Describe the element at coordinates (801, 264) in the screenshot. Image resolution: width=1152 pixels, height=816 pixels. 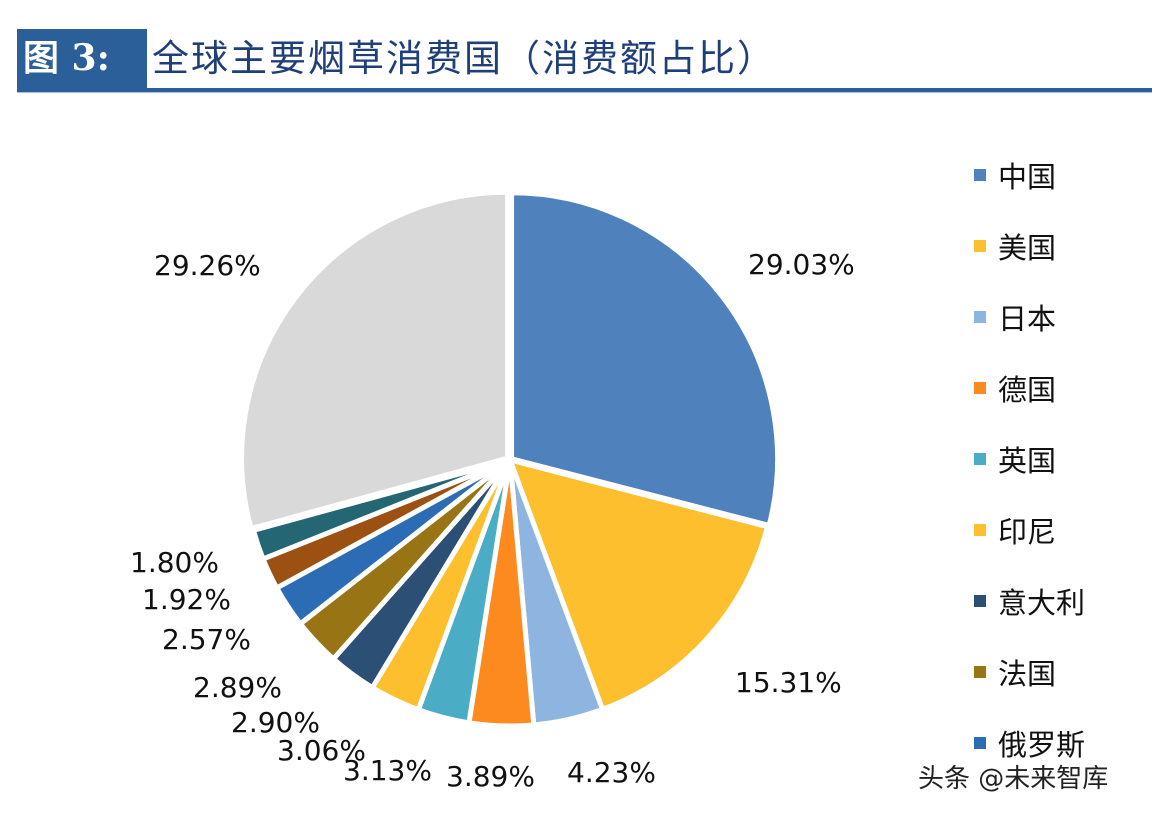
I see `pie-slice-label: 29.03%` at that location.